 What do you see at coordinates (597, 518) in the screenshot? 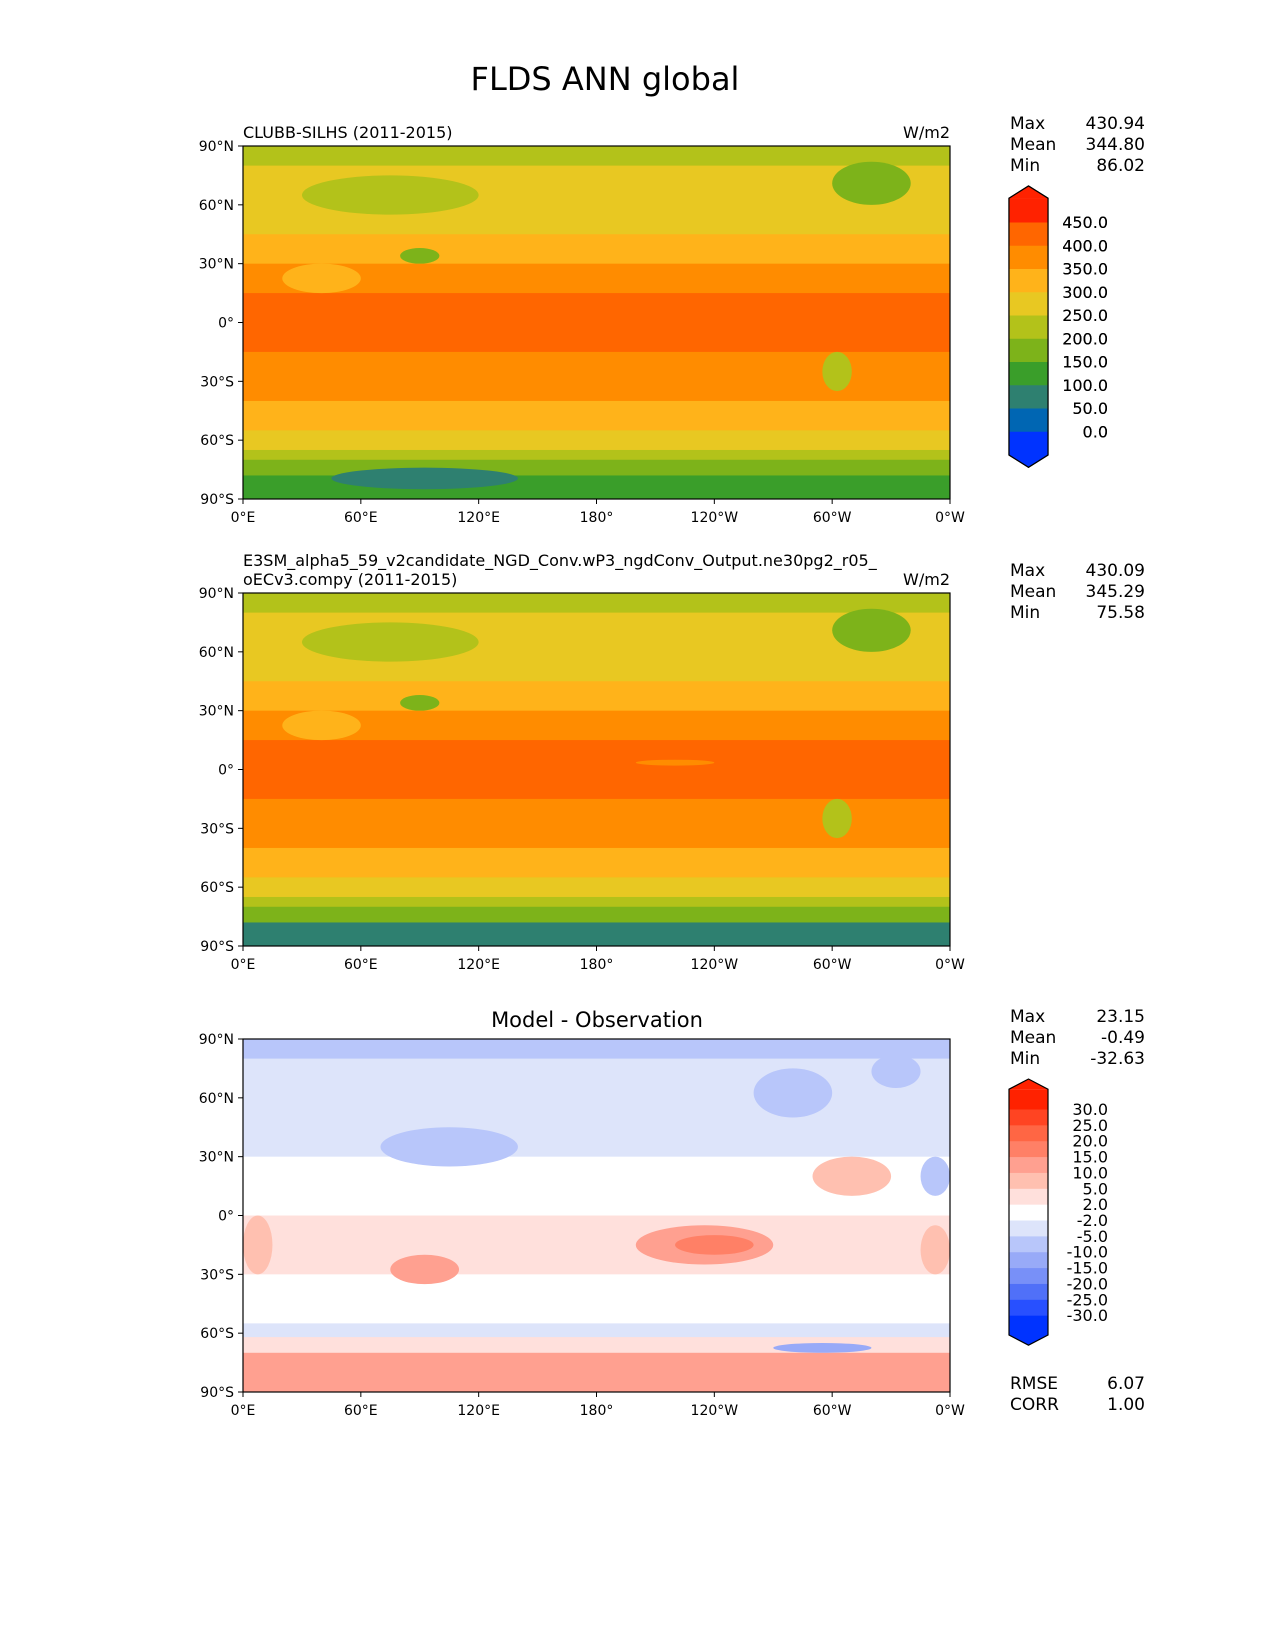
I see `x-tick-label: 180°` at bounding box center [597, 518].